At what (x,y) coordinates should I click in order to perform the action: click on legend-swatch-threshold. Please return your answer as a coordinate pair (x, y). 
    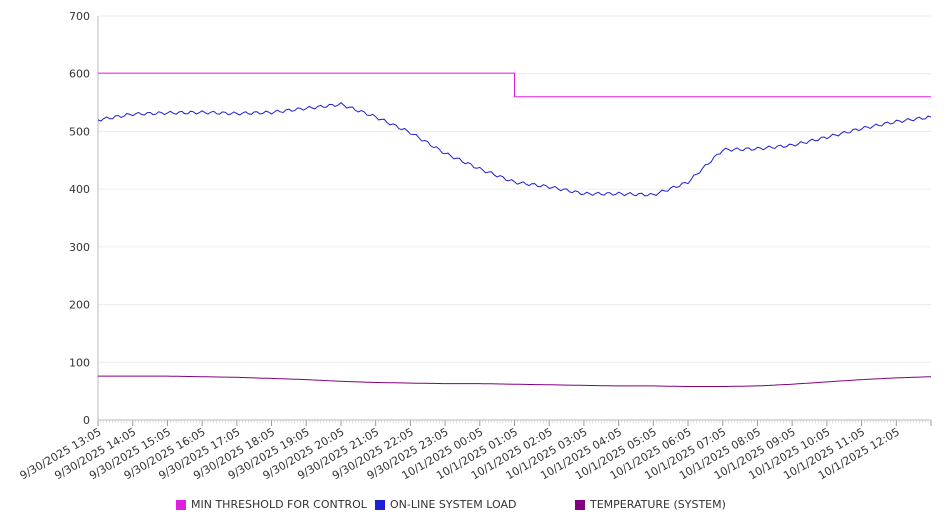
    Looking at the image, I should click on (181, 504).